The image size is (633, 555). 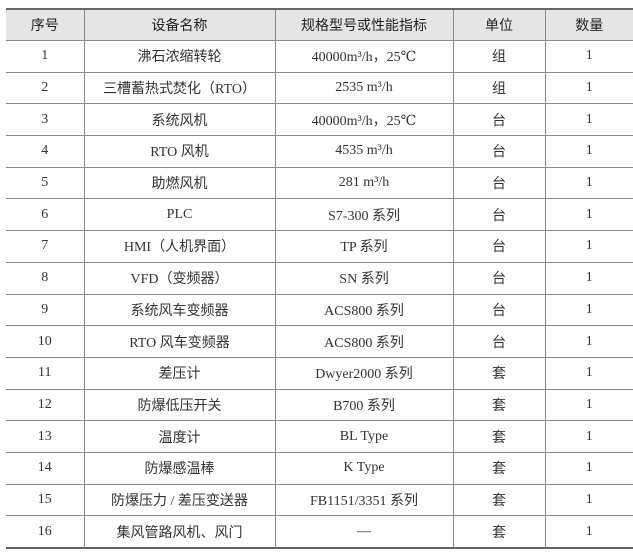 I want to click on cell-col-index: 5, so click(x=45, y=183).